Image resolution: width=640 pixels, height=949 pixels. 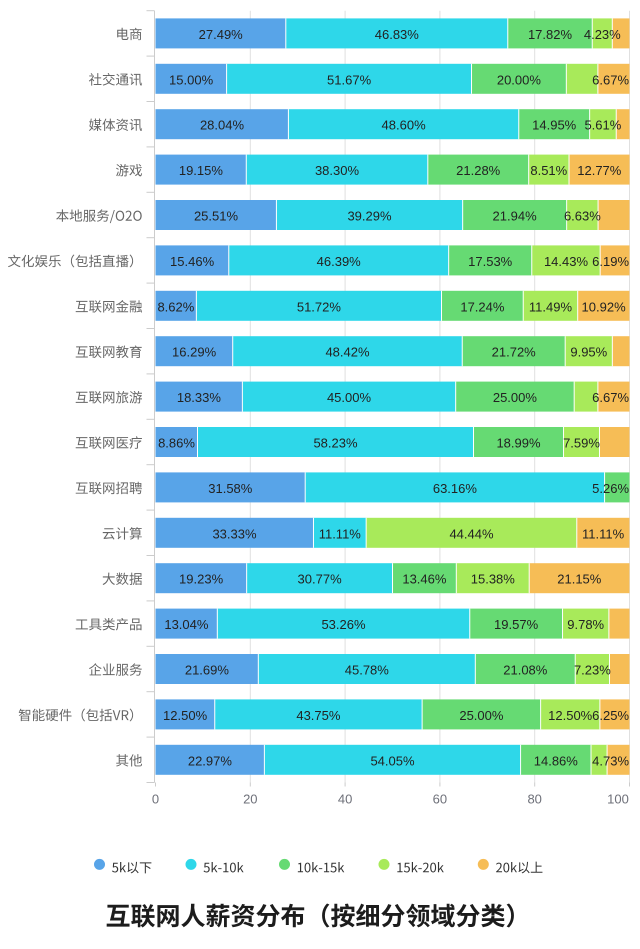 I want to click on svg-text: 8.62%, so click(x=175, y=306).